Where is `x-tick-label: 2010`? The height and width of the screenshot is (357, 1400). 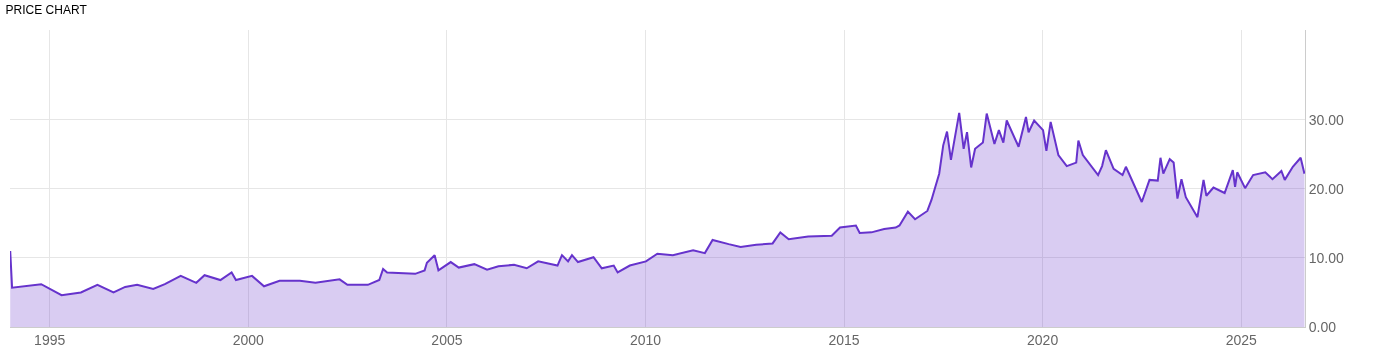 x-tick-label: 2010 is located at coordinates (645, 339).